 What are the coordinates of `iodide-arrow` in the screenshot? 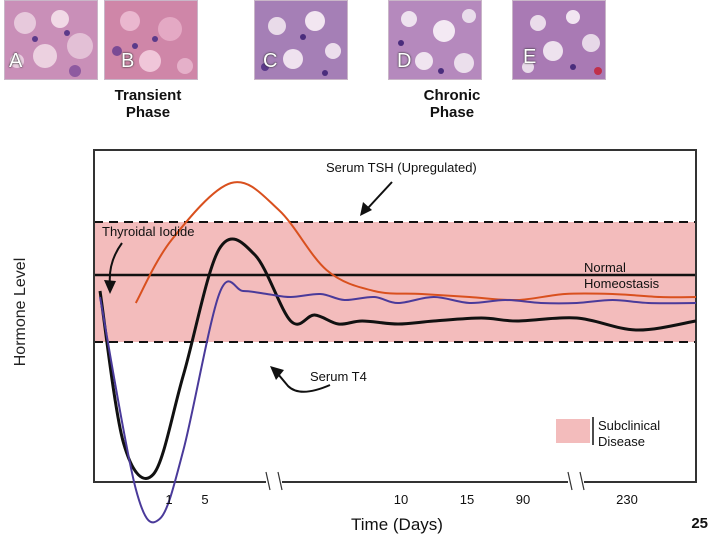 It's located at (110, 287).